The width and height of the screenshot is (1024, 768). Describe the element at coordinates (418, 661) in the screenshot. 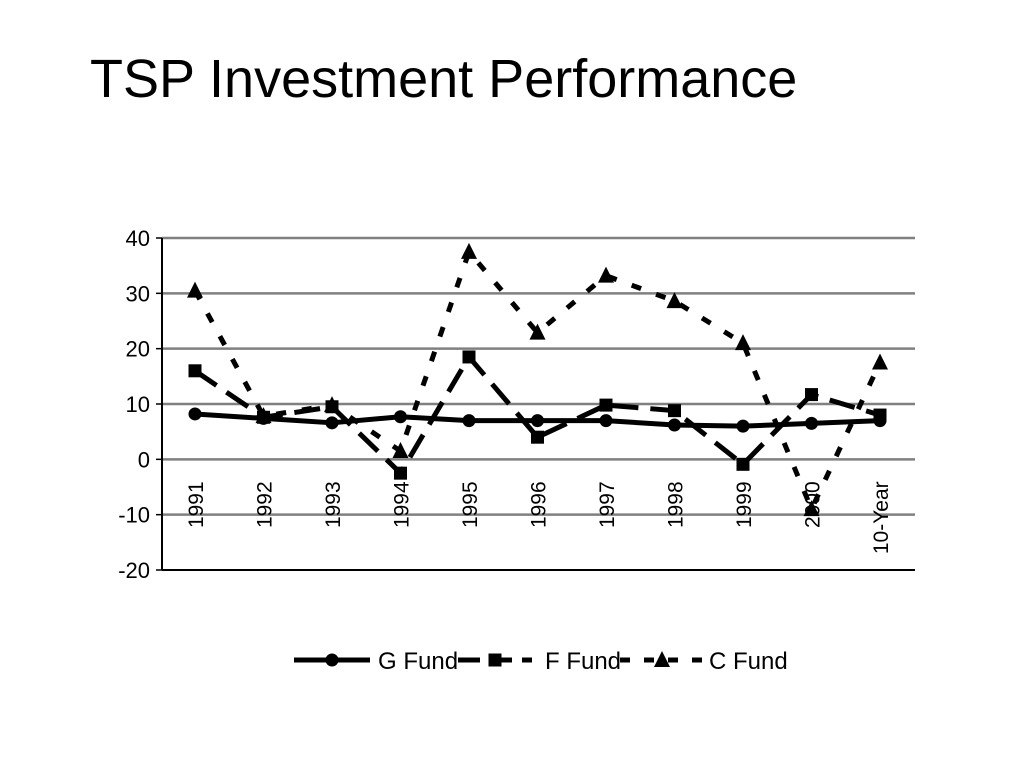

I see `legend-label: G Fund` at that location.